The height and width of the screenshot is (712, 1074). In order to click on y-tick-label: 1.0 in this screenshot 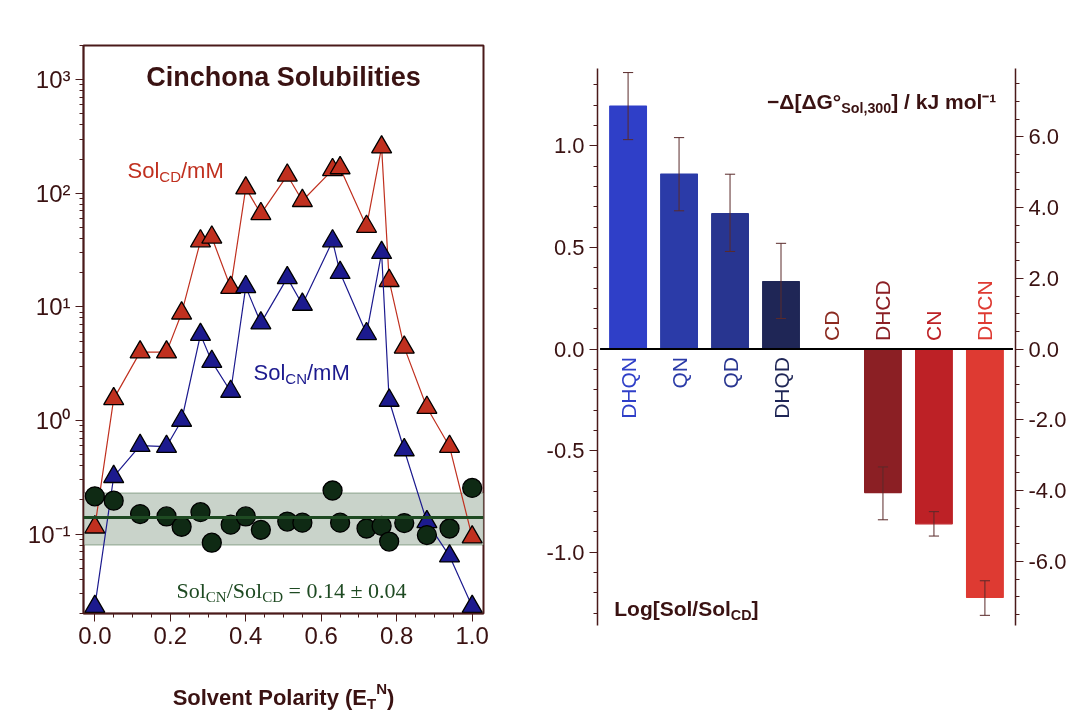, I will do `click(569, 146)`.